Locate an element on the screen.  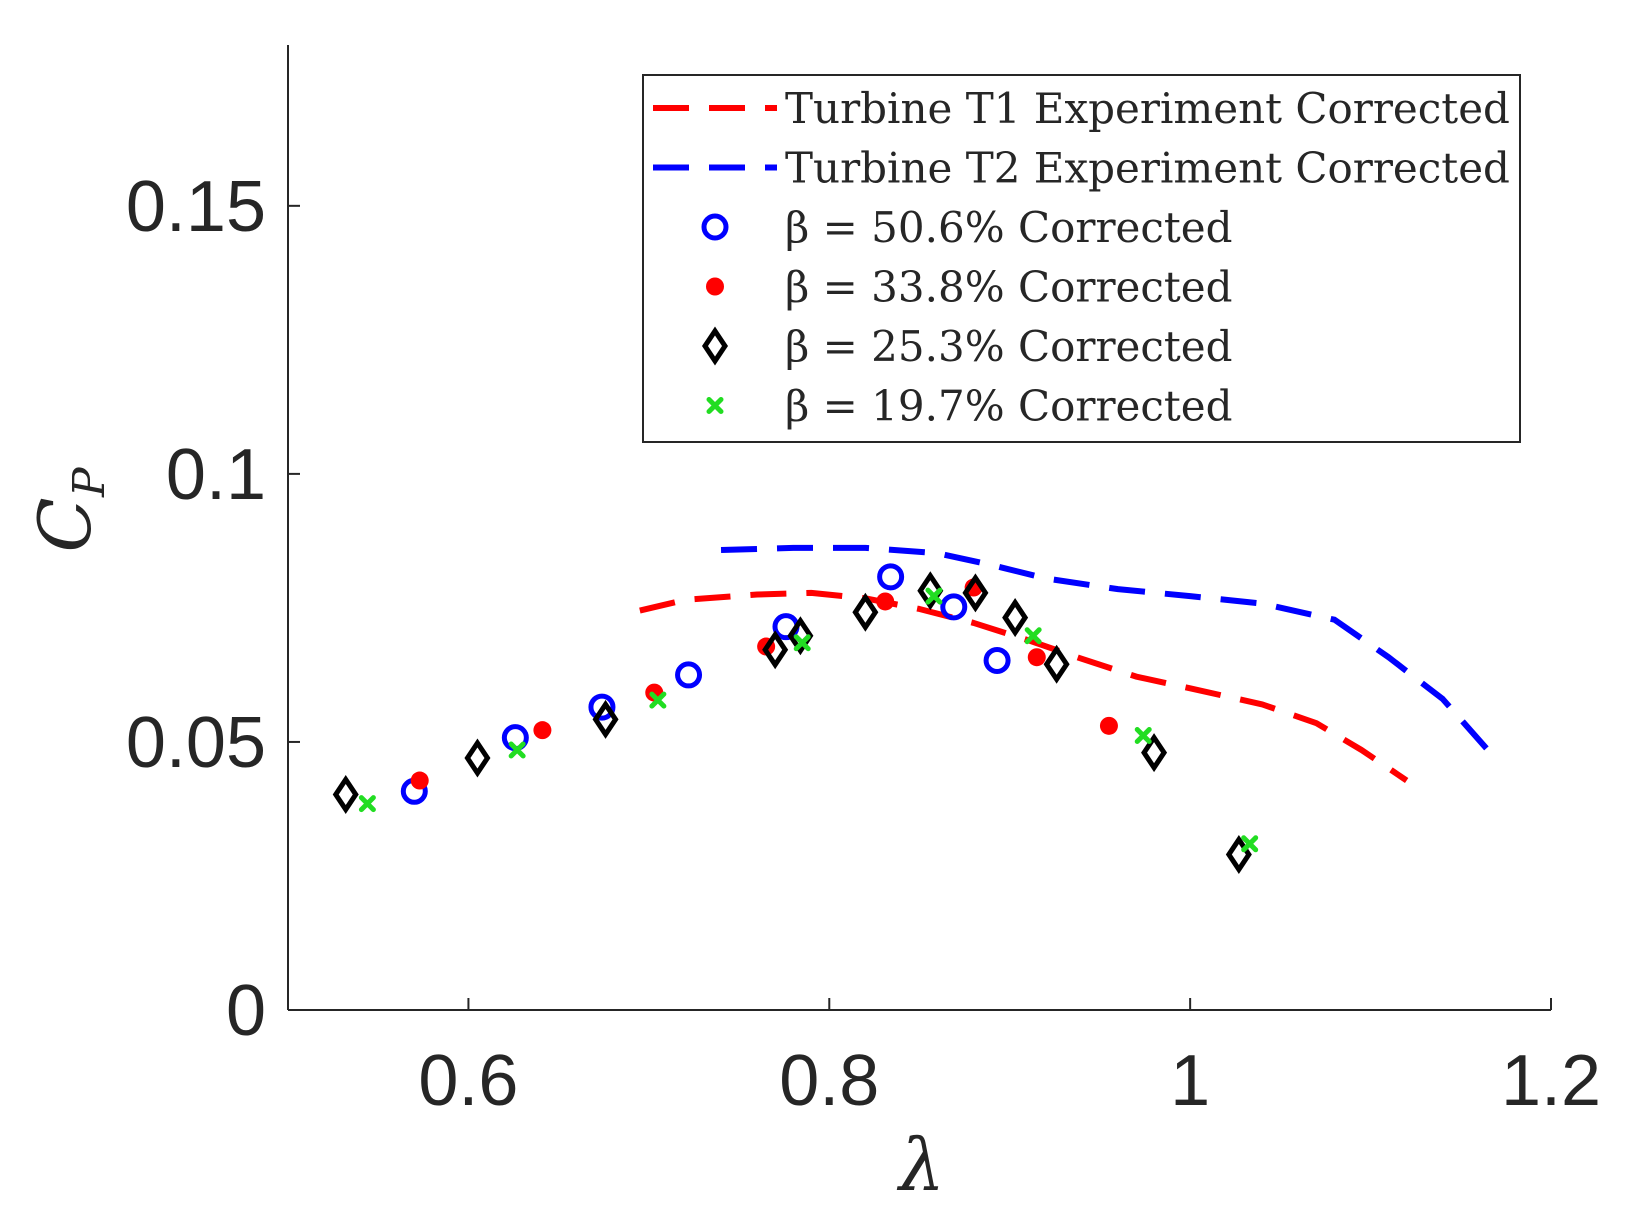
x-tick-label: 0.6 is located at coordinates (468, 1081).